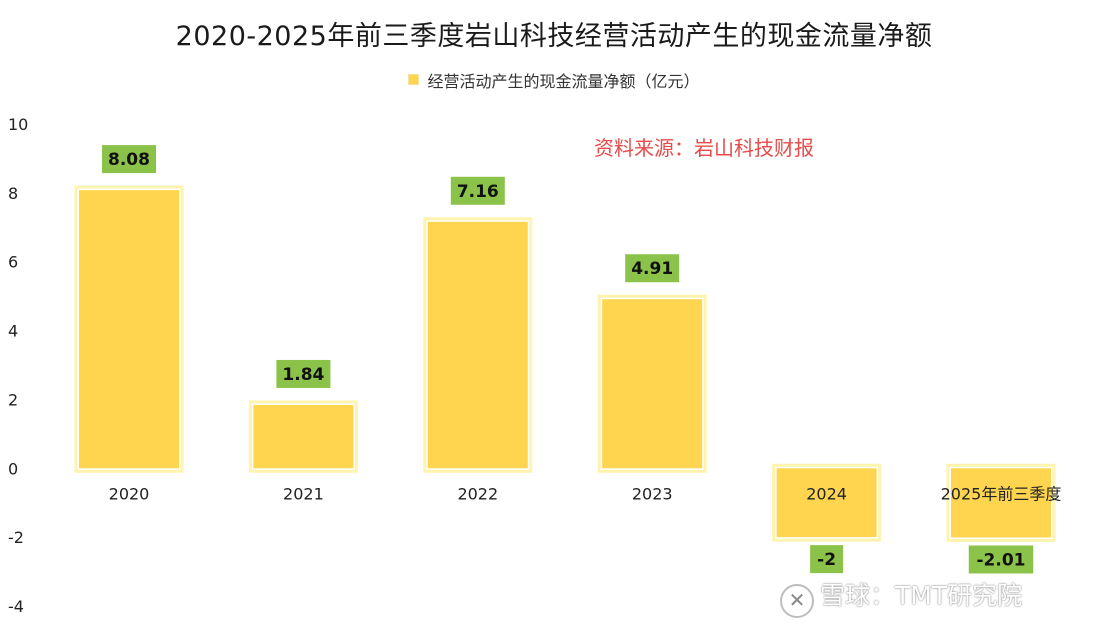  Describe the element at coordinates (921, 595) in the screenshot. I see `watermark-text: 雪球：TMT研究院` at that location.